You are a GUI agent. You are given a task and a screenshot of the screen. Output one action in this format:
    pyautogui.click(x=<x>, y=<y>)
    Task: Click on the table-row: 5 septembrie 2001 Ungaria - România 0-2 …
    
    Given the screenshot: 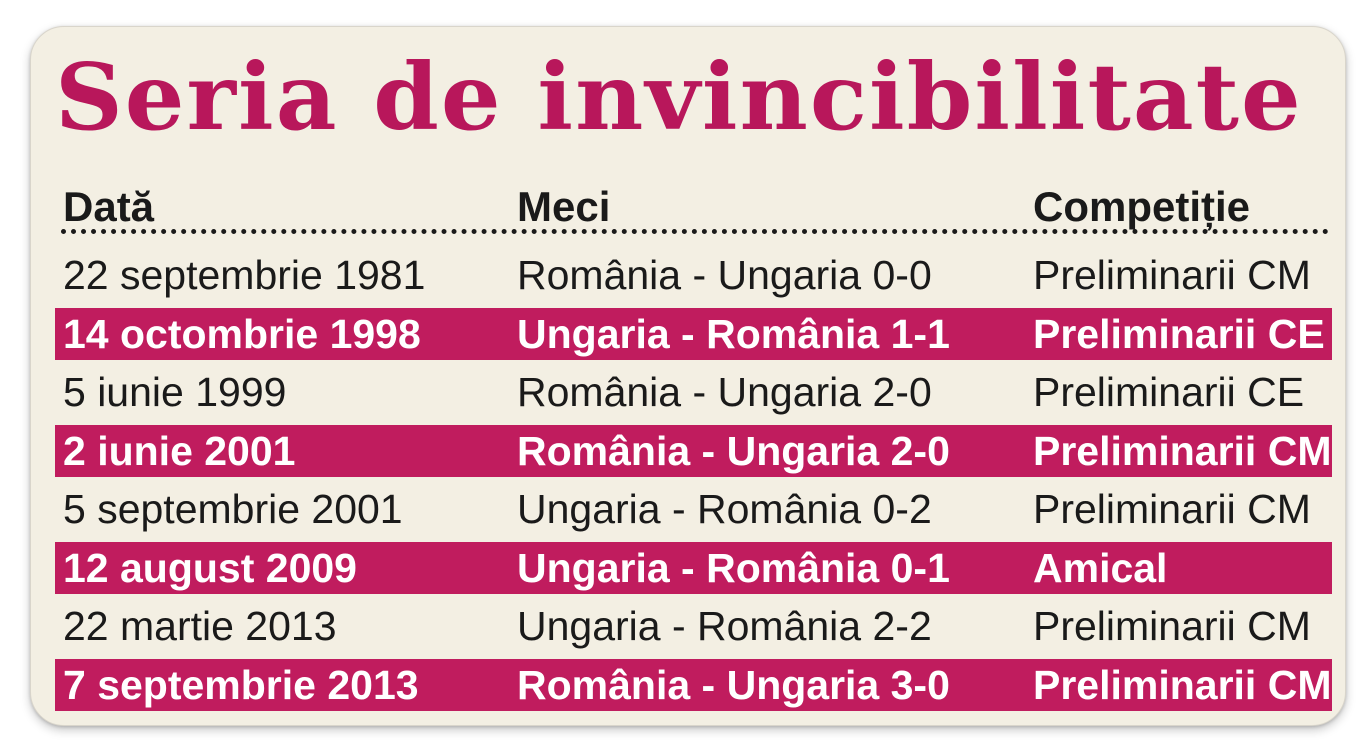 What is the action you would take?
    pyautogui.click(x=693, y=509)
    